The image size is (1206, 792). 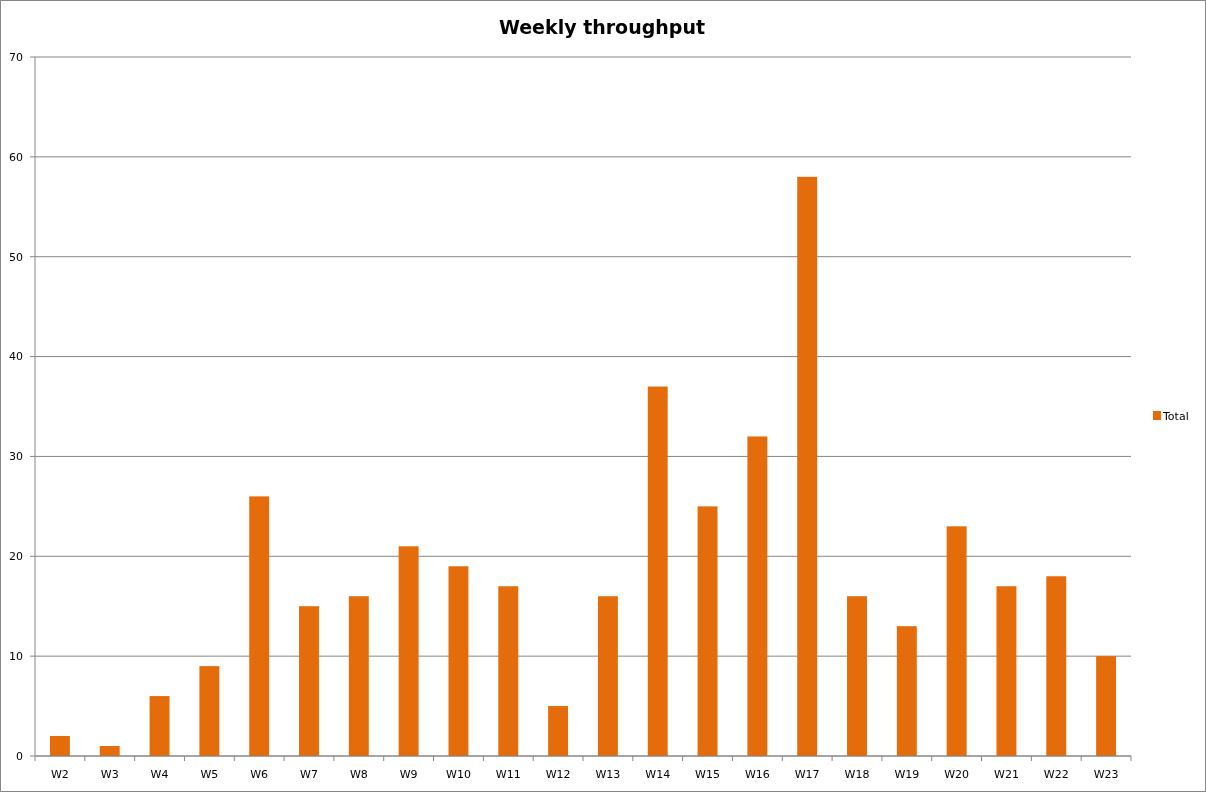 What do you see at coordinates (16, 57) in the screenshot?
I see `y-tick-label: 70` at bounding box center [16, 57].